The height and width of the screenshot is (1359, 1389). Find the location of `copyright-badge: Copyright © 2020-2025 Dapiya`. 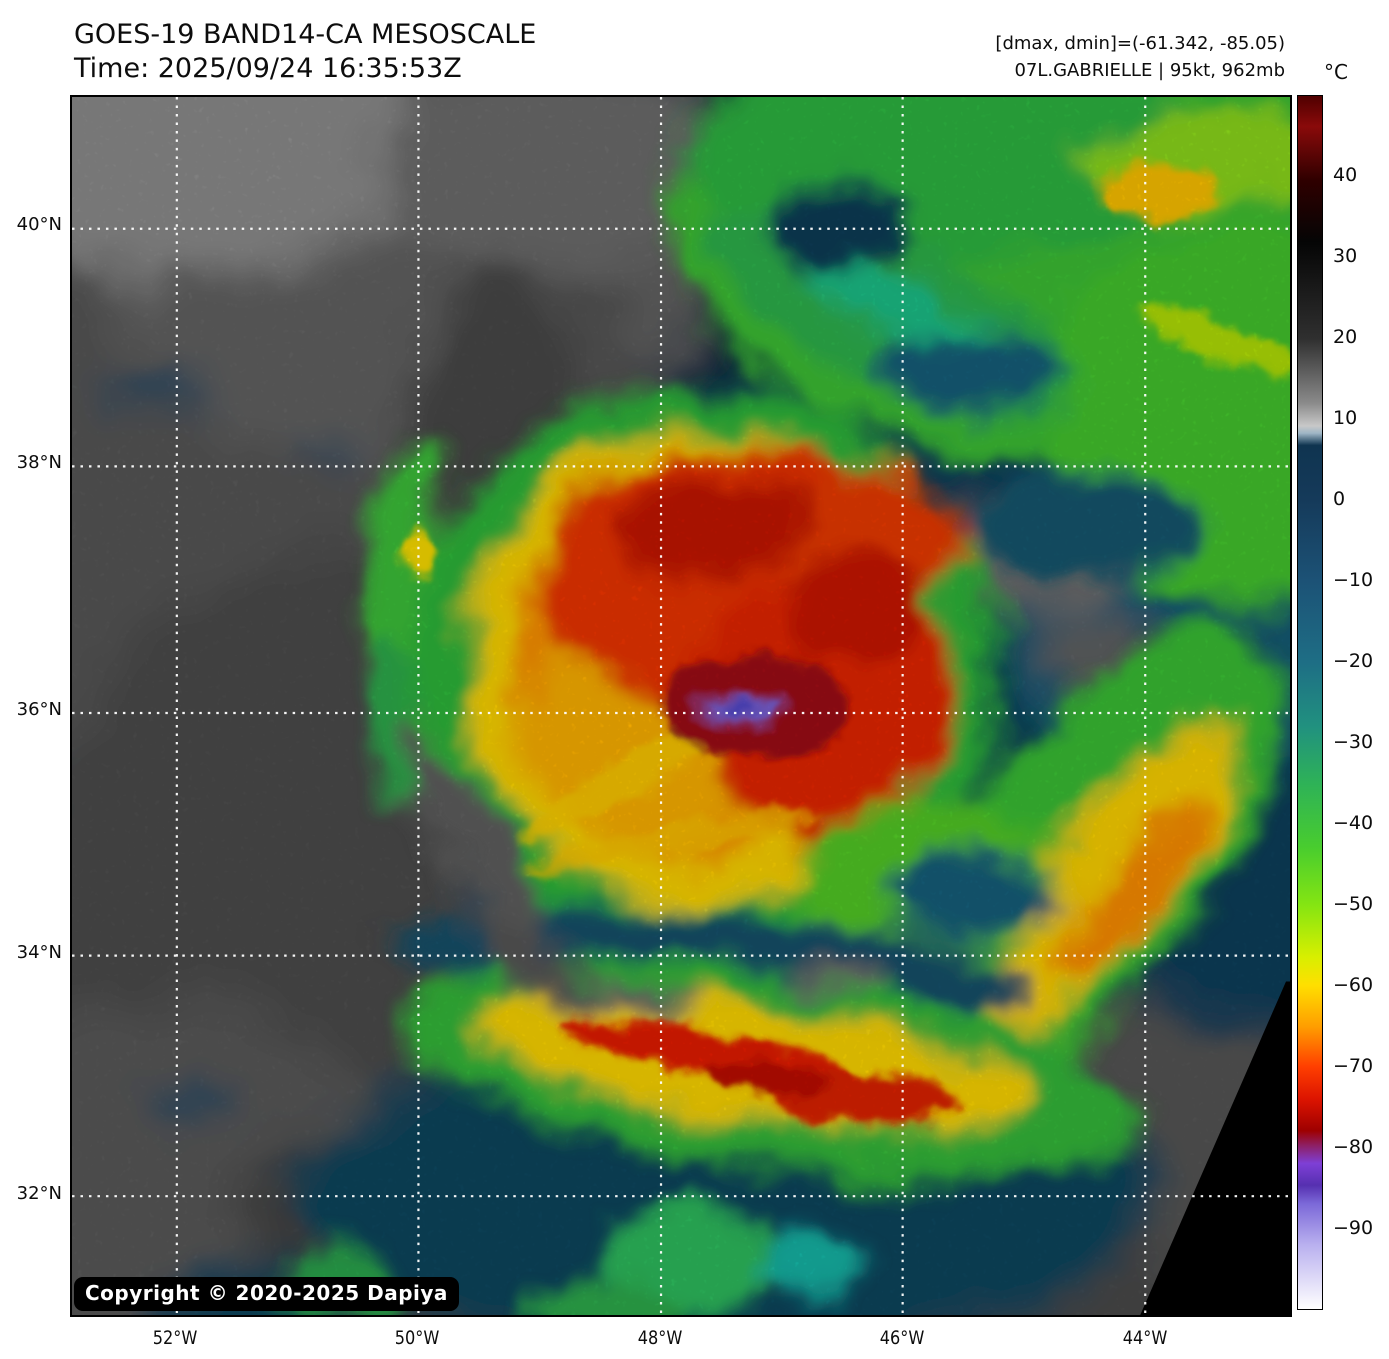

copyright-badge: Copyright © 2020-2025 Dapiya is located at coordinates (266, 1294).